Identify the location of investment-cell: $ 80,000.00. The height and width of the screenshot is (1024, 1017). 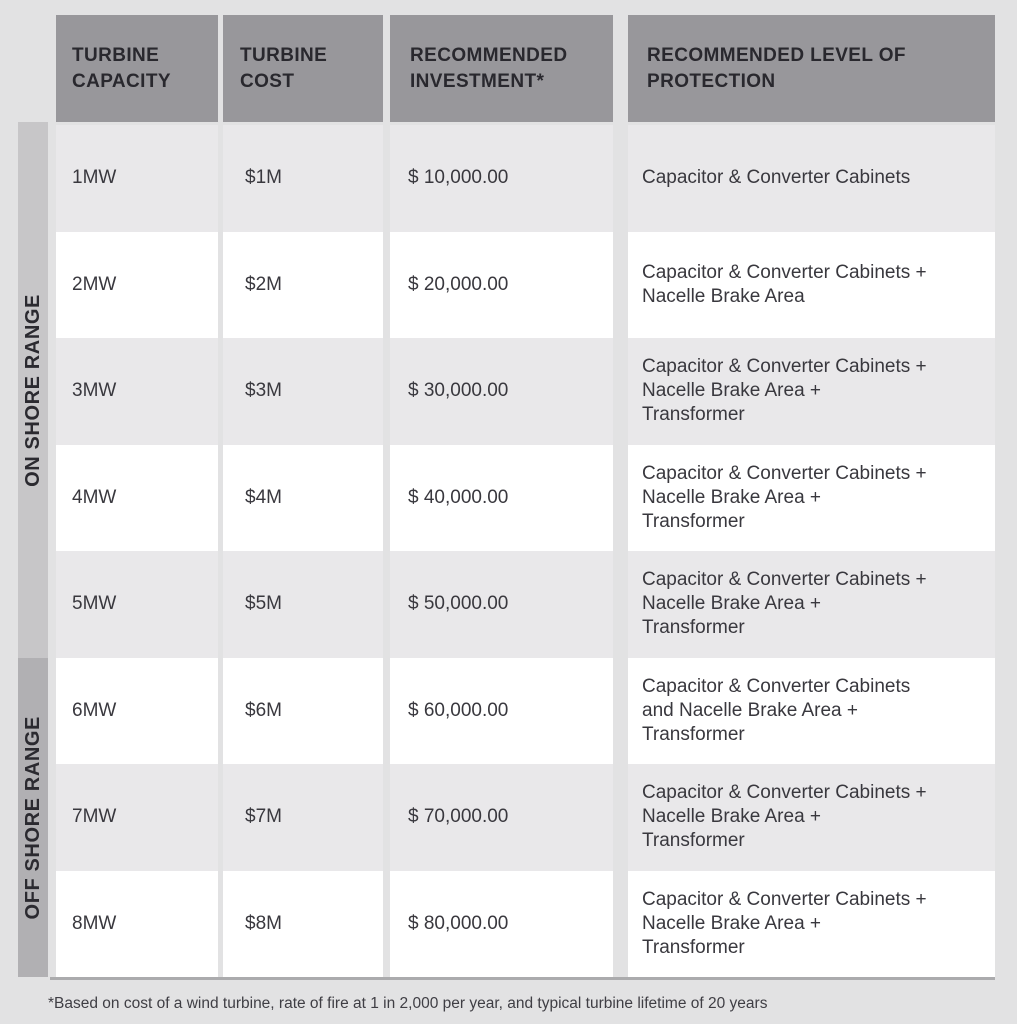
(501, 923).